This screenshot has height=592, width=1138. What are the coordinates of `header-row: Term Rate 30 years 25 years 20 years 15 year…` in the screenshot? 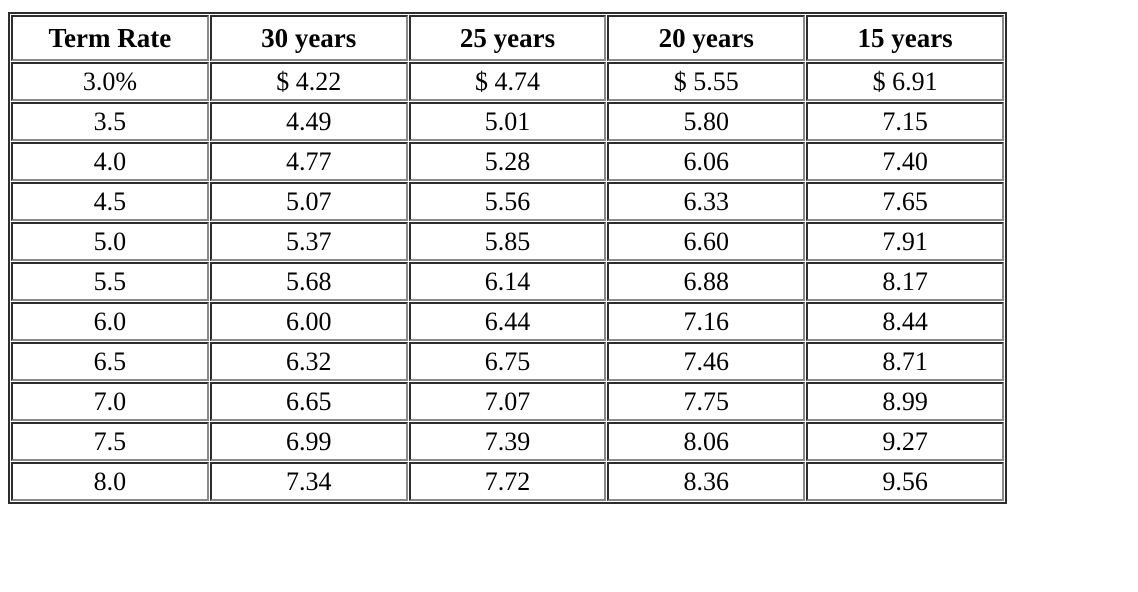 It's located at (507, 38).